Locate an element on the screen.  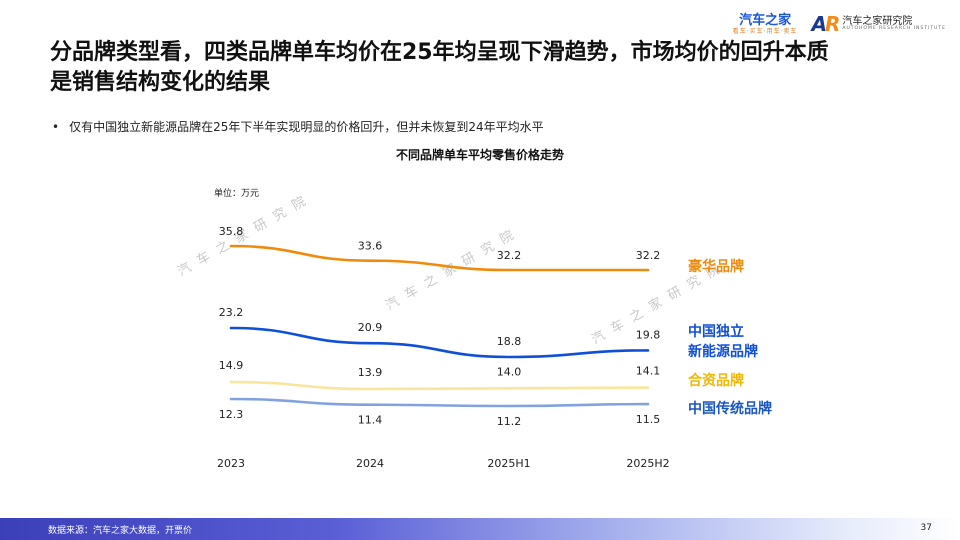
footer-bar: 数据来源：汽车之家大数据，开票价 37 is located at coordinates (480, 529).